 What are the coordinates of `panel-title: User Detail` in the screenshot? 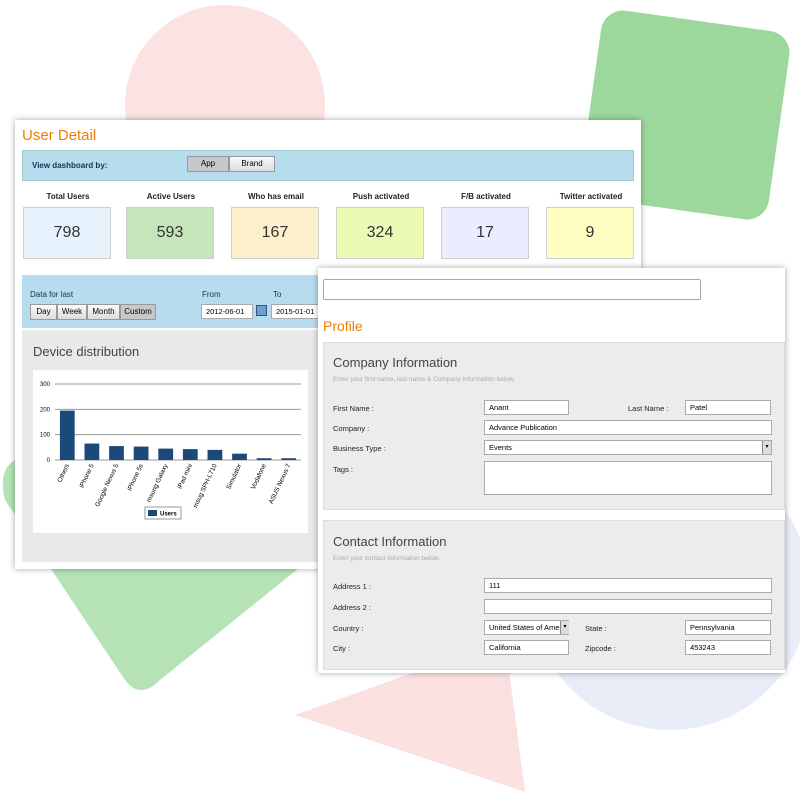 It's located at (59, 135).